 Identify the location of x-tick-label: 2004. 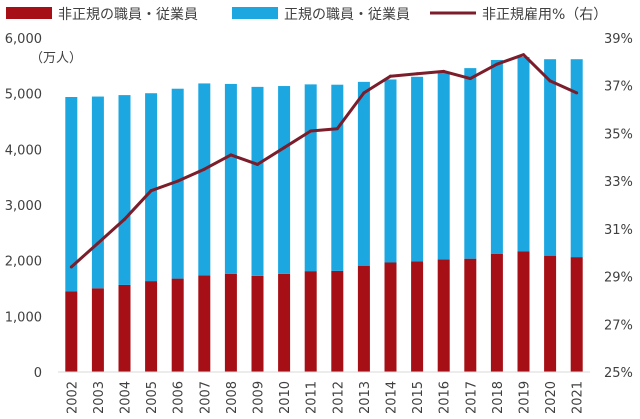
(126, 397).